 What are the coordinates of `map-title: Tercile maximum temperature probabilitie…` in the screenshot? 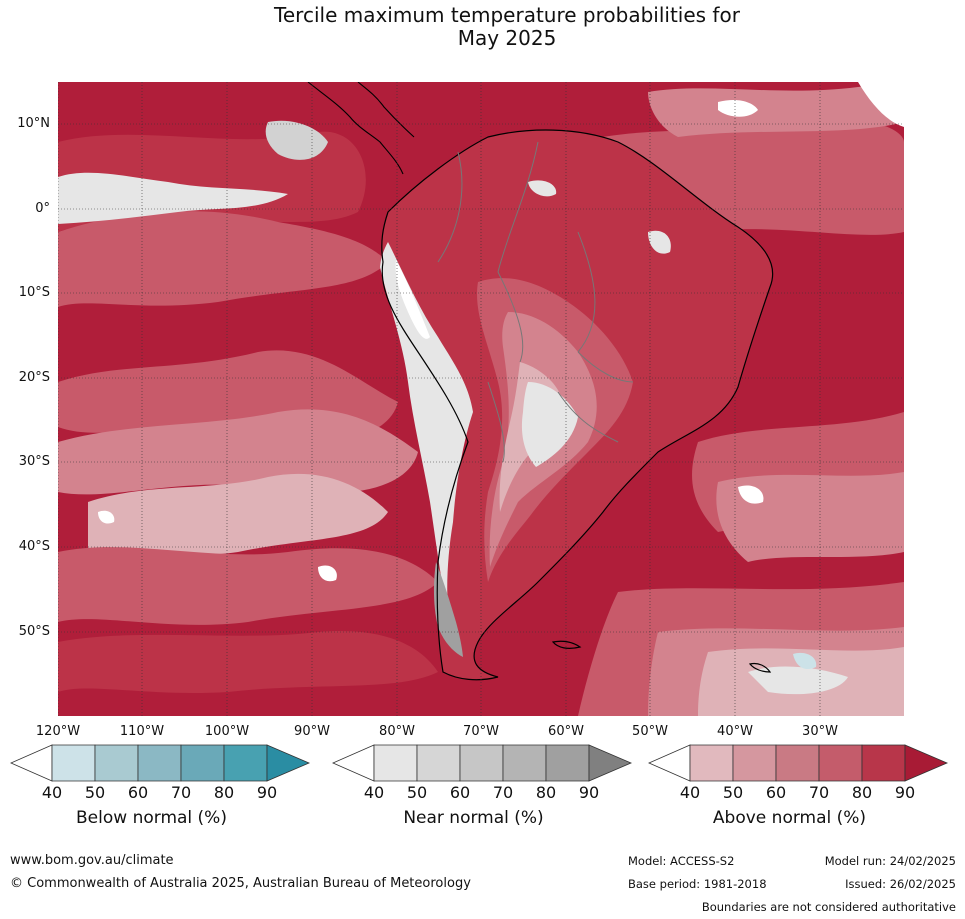 It's located at (482, 27).